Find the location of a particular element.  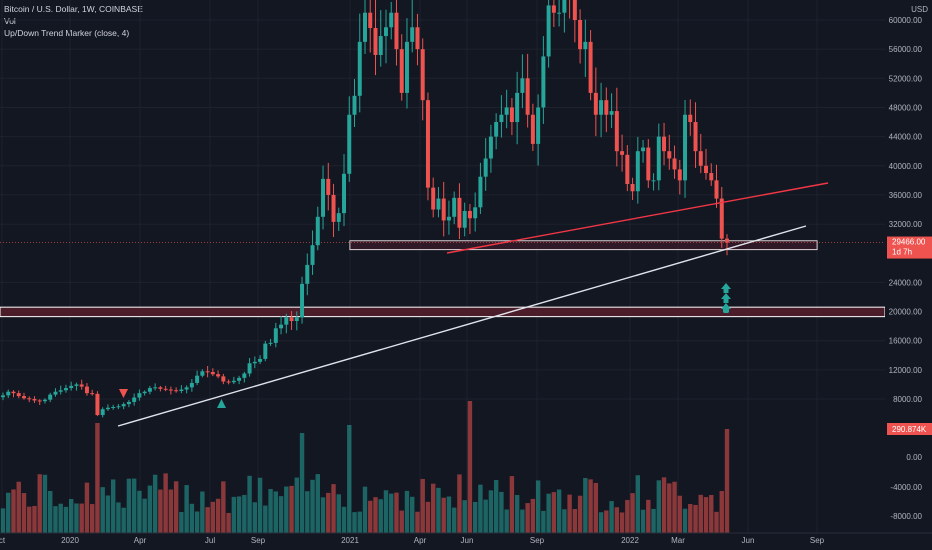

price-tick-label: 40000.00 is located at coordinates (906, 166).